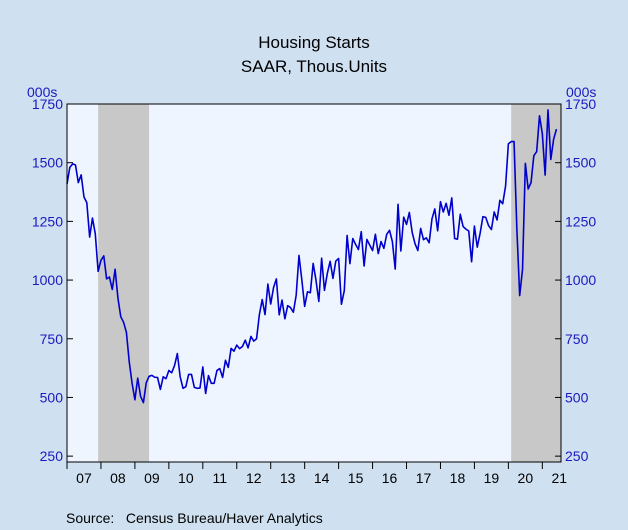 Image resolution: width=628 pixels, height=530 pixels. I want to click on x-tick-label-17: 17, so click(424, 478).